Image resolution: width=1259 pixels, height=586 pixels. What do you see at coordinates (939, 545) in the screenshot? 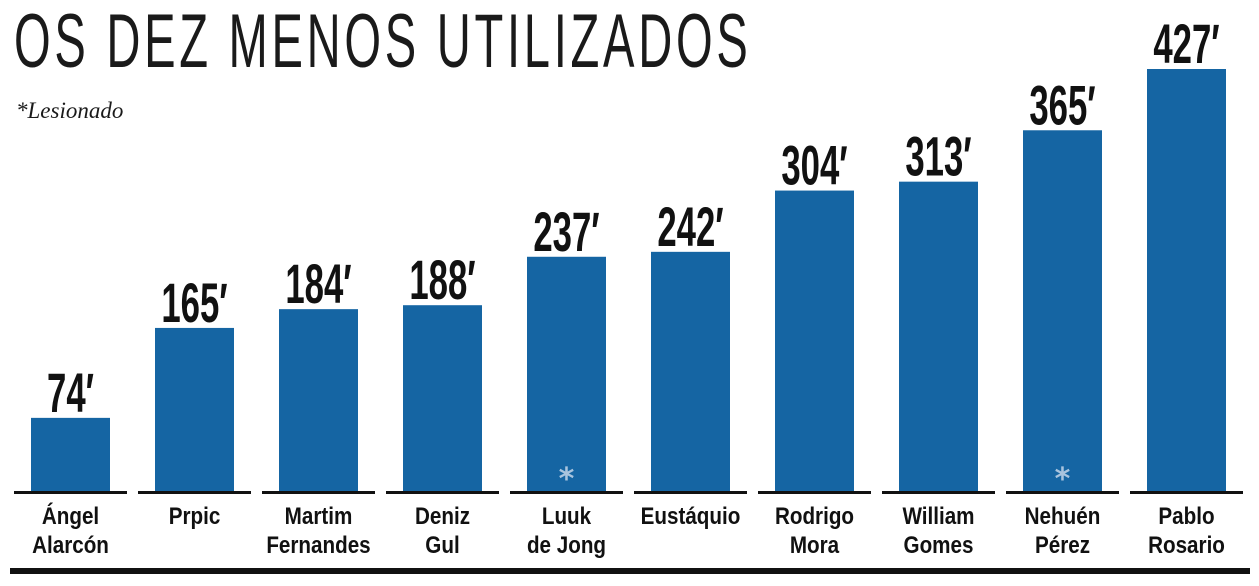
I see `category-label: Gomes` at bounding box center [939, 545].